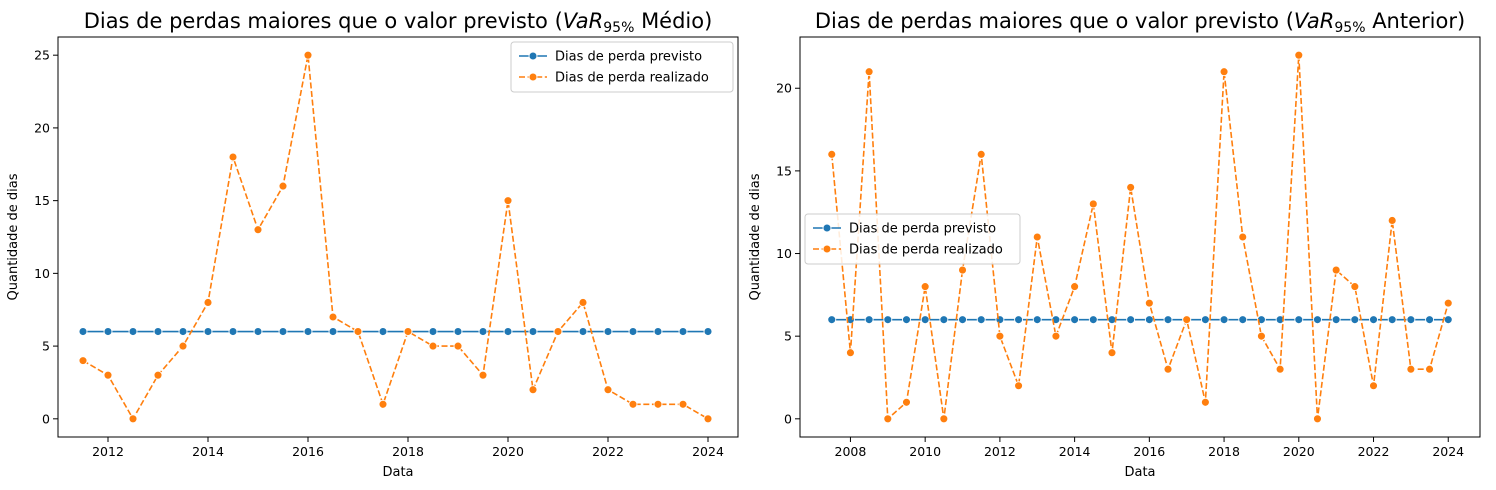 The width and height of the screenshot is (1496, 490). Describe the element at coordinates (533, 77) in the screenshot. I see `legend-marker-realizado` at that location.